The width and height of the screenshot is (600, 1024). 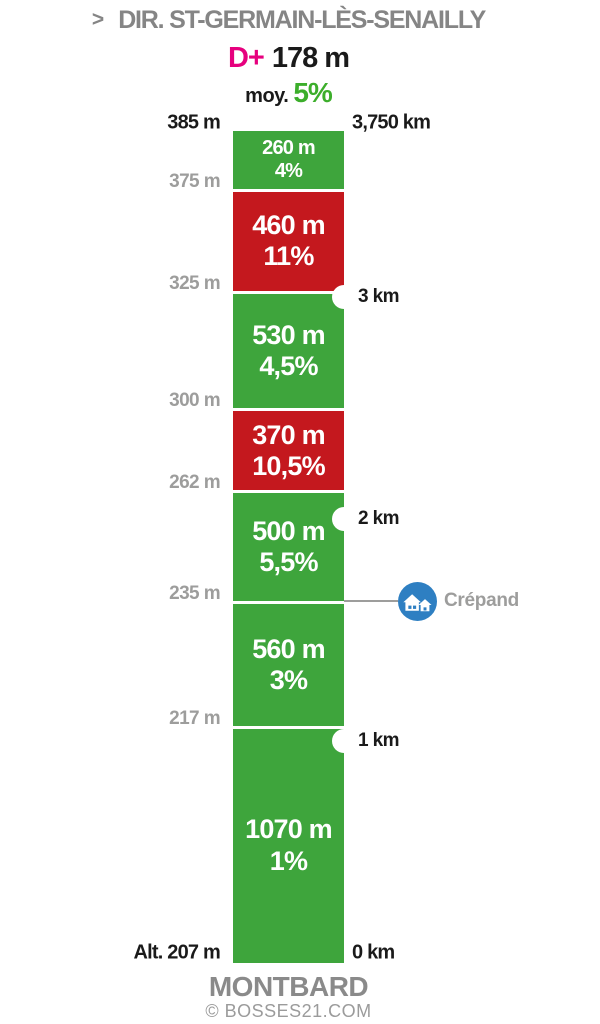 What do you see at coordinates (288, 434) in the screenshot?
I see `segment-length-label: 370 m` at bounding box center [288, 434].